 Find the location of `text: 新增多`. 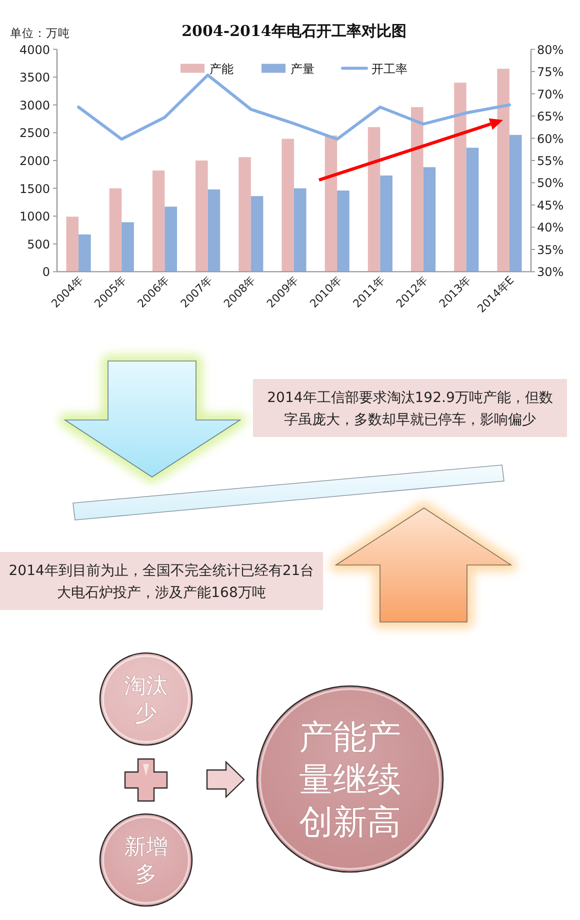

text: 新增多 is located at coordinates (146, 861).